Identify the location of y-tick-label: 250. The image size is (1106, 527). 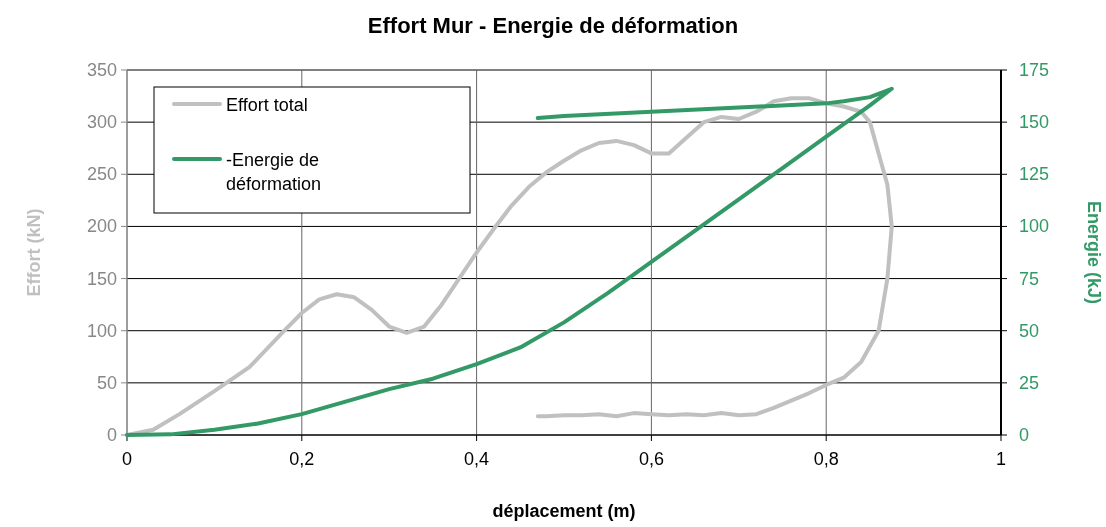
(101, 174).